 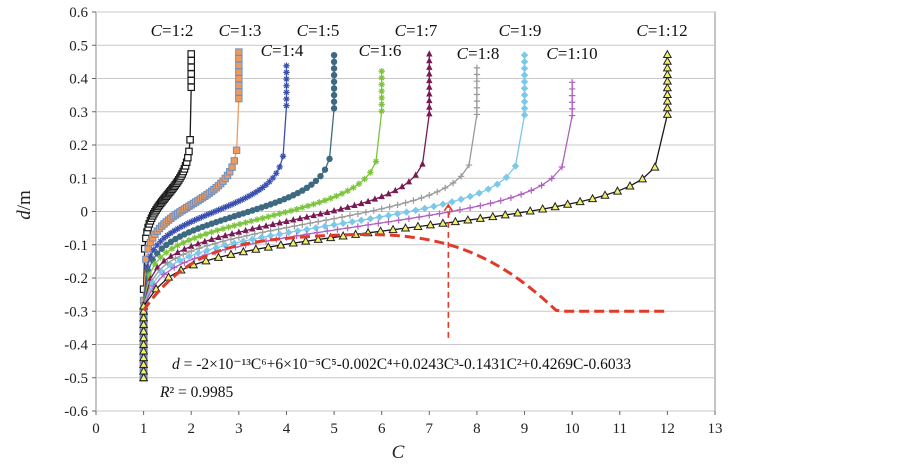 I want to click on x-tick-label: 5, so click(x=334, y=429).